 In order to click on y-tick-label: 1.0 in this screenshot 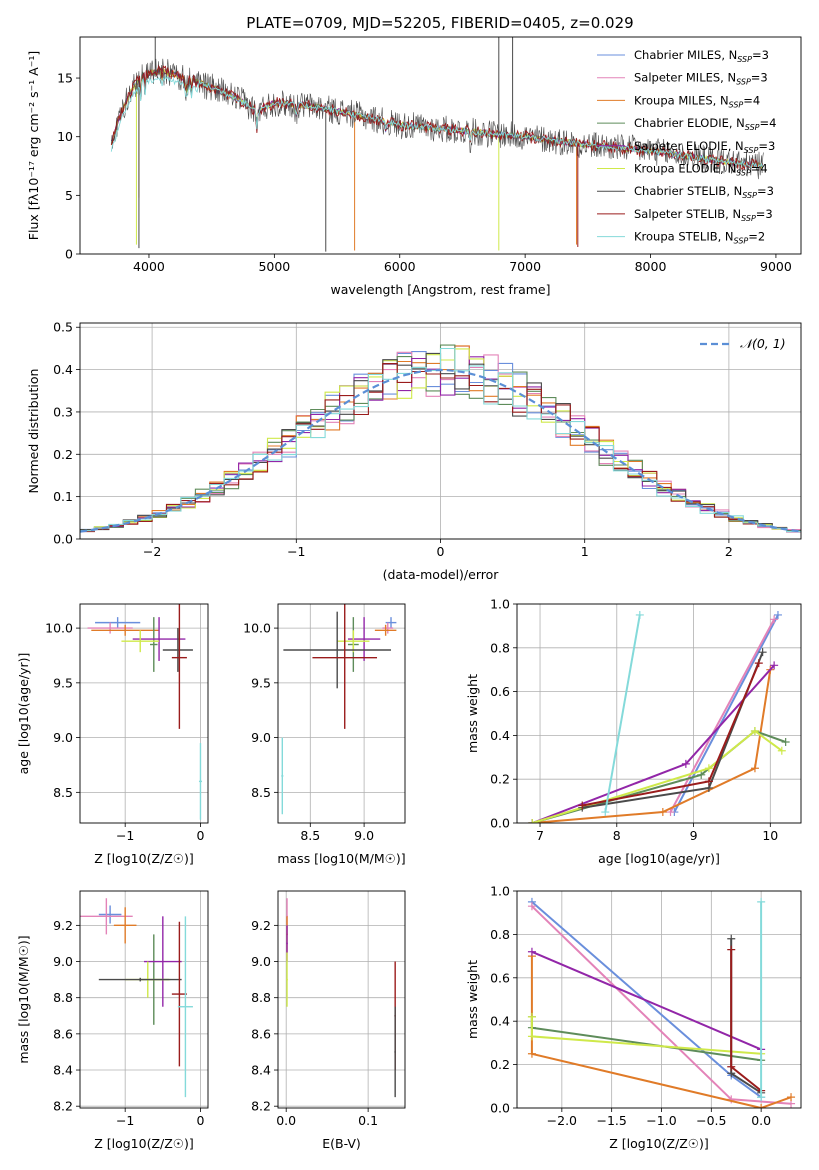, I will do `click(500, 891)`.